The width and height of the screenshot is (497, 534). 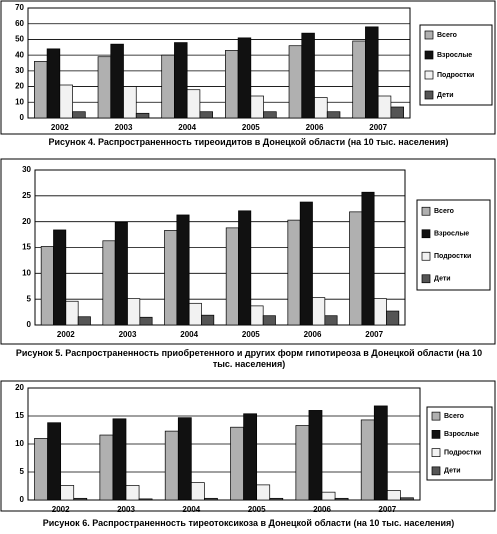 What do you see at coordinates (19, 23) in the screenshot?
I see `y-tick-label: 60` at bounding box center [19, 23].